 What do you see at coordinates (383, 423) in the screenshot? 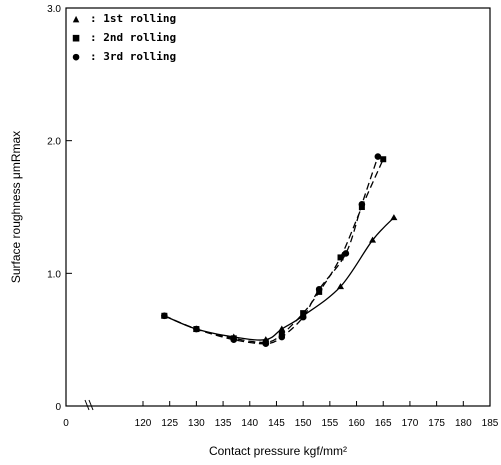
I see `x-tick-label: 165` at bounding box center [383, 423].